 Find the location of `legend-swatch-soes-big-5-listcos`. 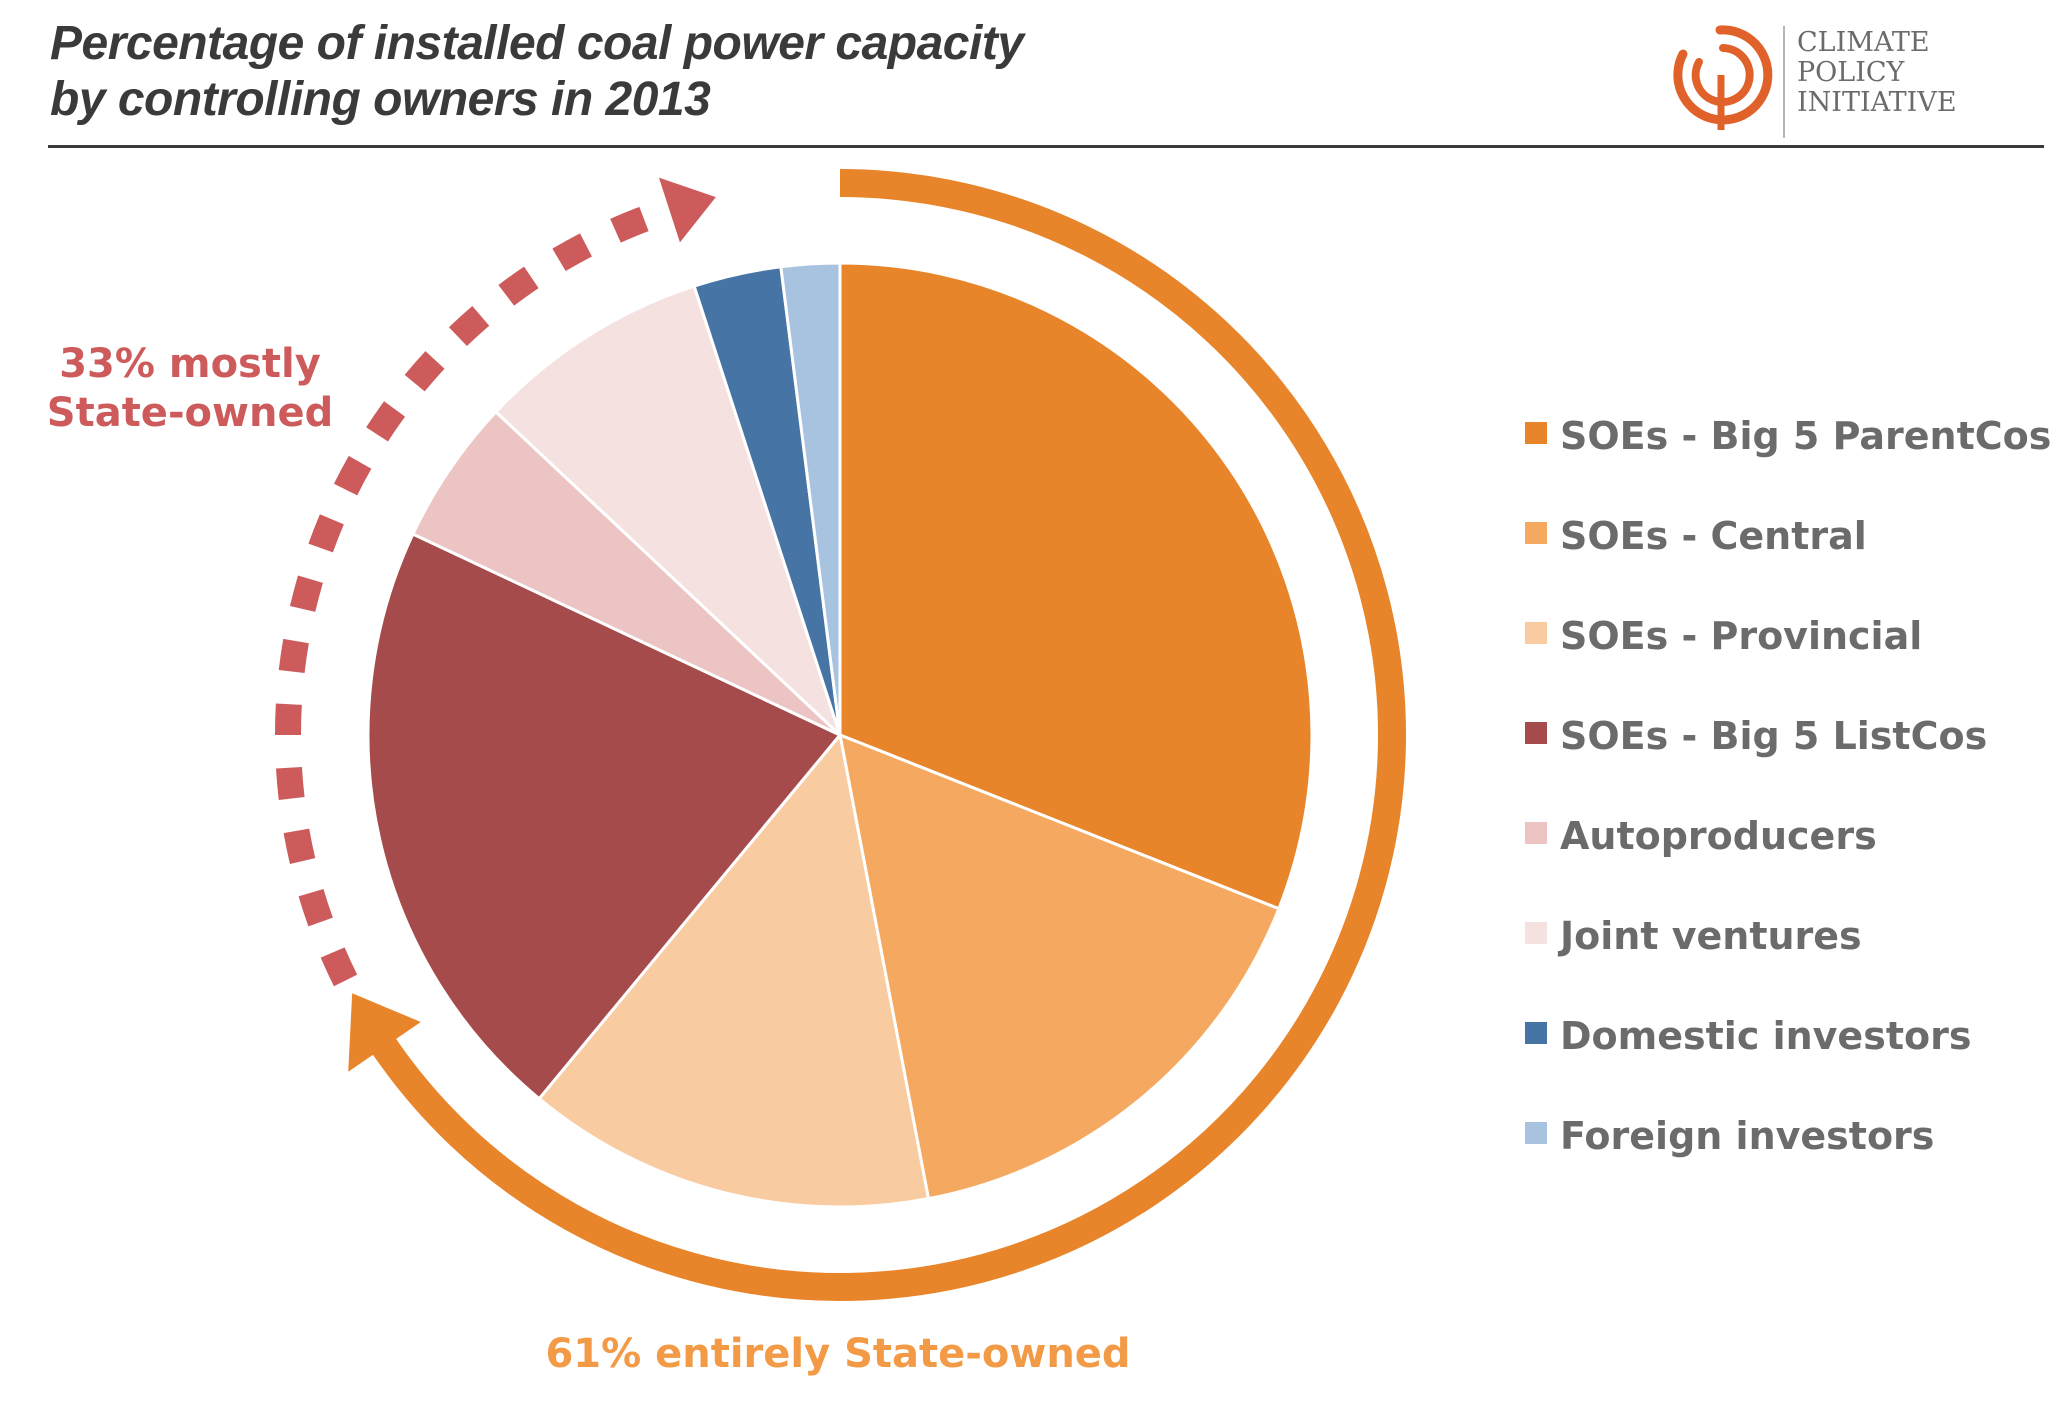

legend-swatch-soes-big-5-listcos is located at coordinates (1536, 733).